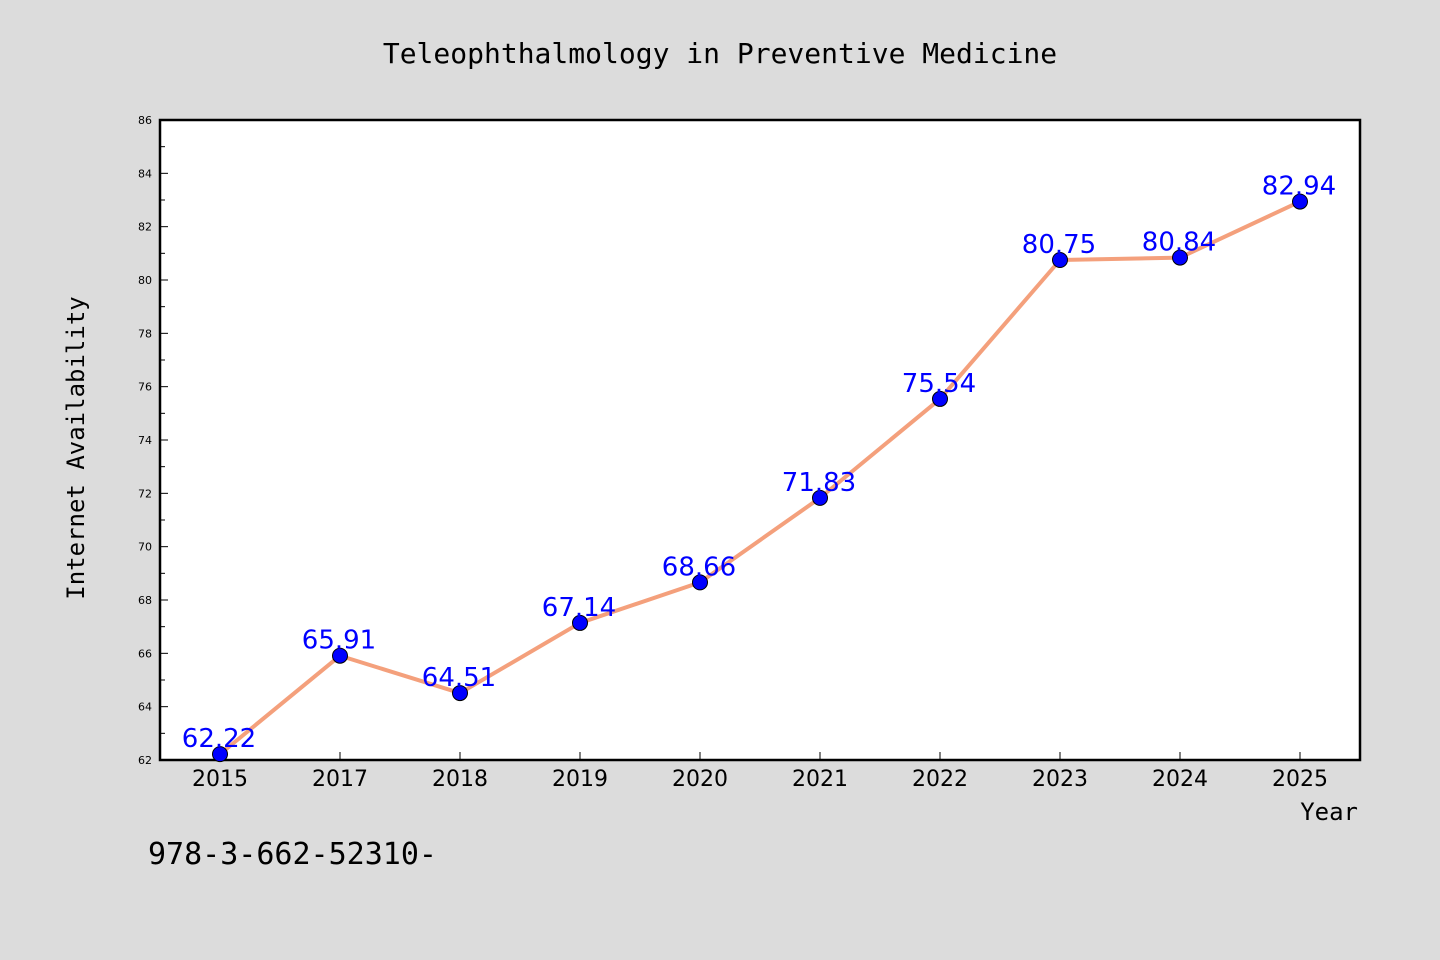 The image size is (1440, 960). I want to click on x-tick-label: 2023, so click(1060, 779).